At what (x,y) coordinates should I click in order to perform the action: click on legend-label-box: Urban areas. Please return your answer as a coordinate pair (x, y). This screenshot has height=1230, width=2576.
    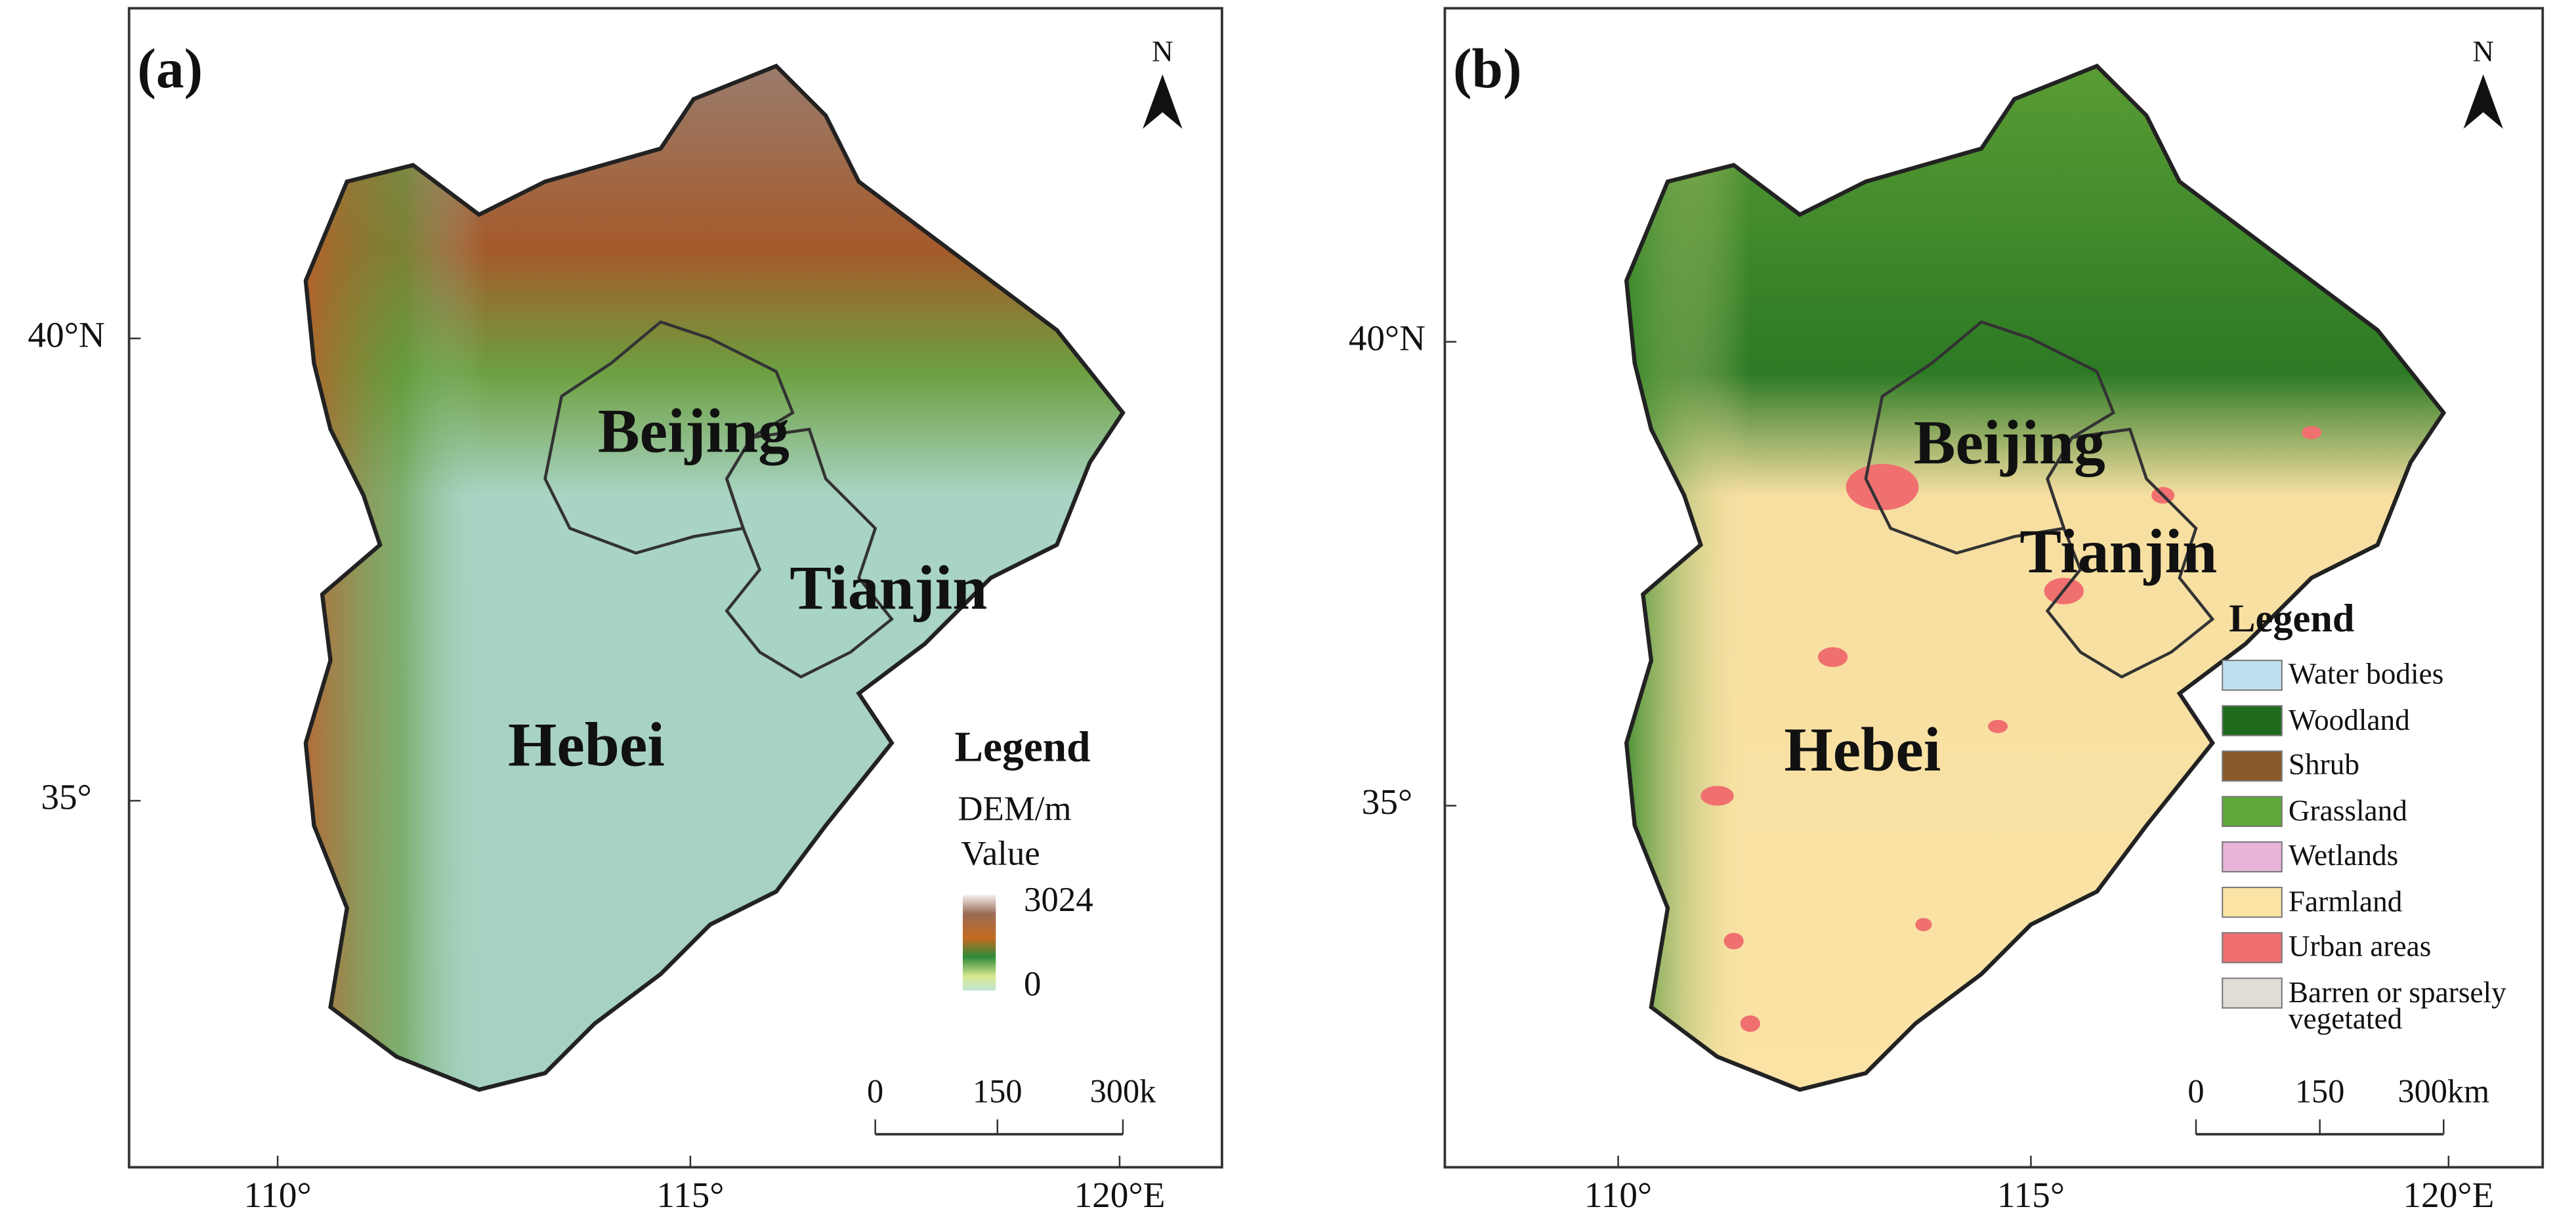
    Looking at the image, I should click on (2360, 948).